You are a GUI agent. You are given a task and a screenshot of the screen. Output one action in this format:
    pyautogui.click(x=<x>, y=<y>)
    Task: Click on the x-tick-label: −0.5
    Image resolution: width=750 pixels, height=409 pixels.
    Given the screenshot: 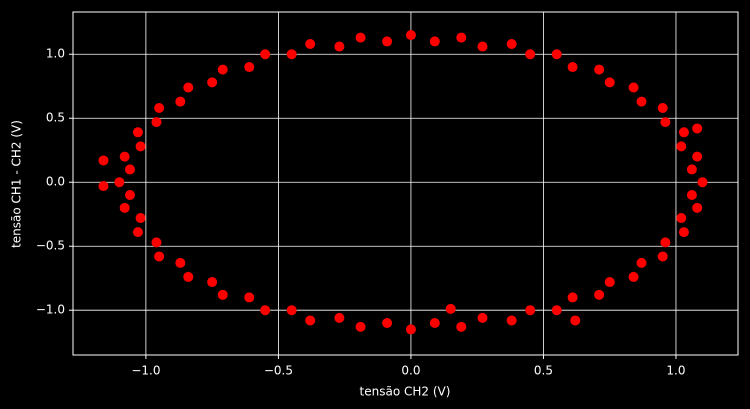 What is the action you would take?
    pyautogui.click(x=278, y=371)
    